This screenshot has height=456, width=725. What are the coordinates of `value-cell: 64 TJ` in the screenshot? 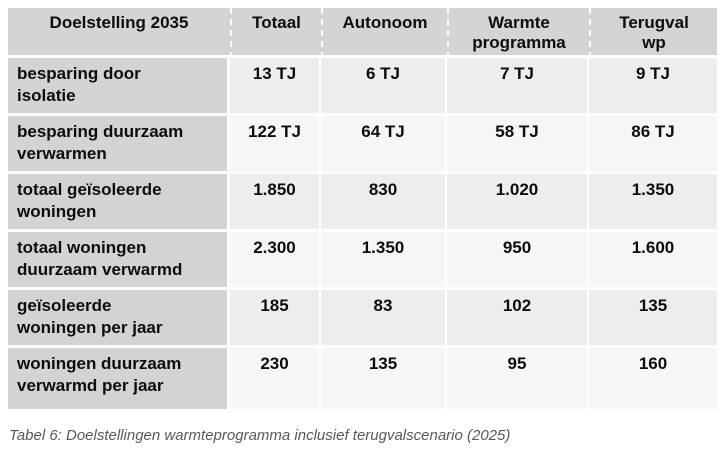 It's located at (384, 145).